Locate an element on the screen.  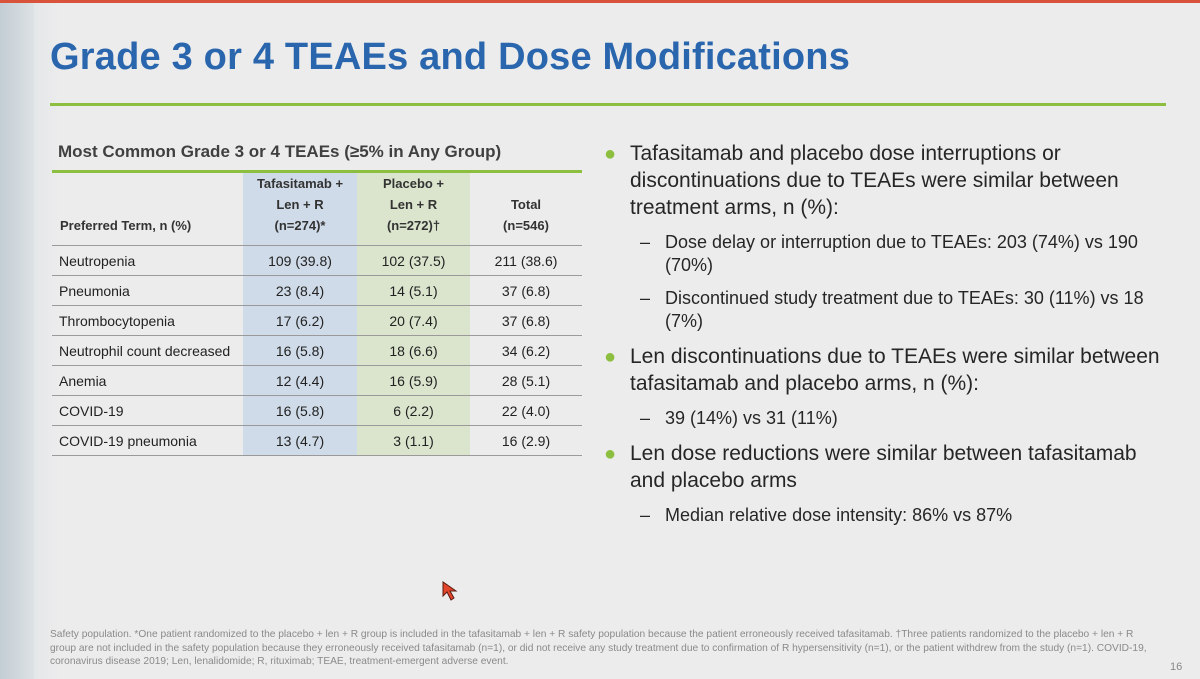
cell-tafasitamab: 109 (39.8) is located at coordinates (300, 260).